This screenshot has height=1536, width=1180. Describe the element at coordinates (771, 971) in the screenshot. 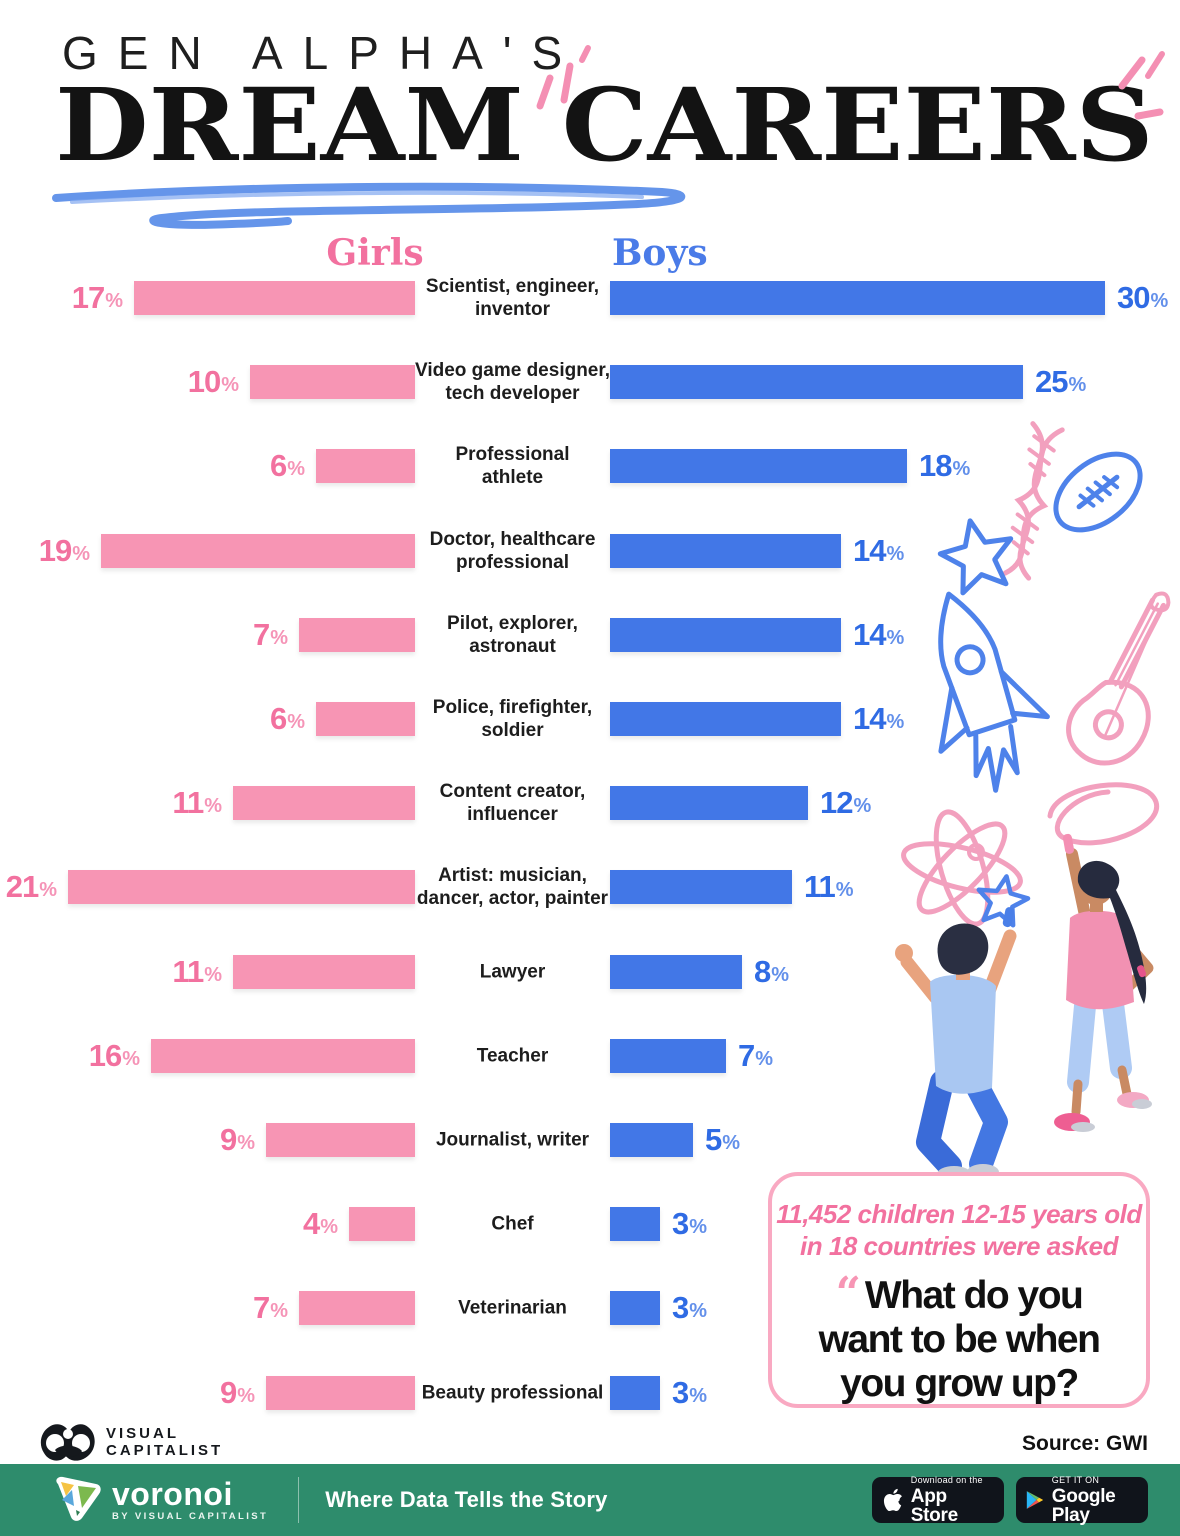

I see `boys-value-label: 8%` at that location.